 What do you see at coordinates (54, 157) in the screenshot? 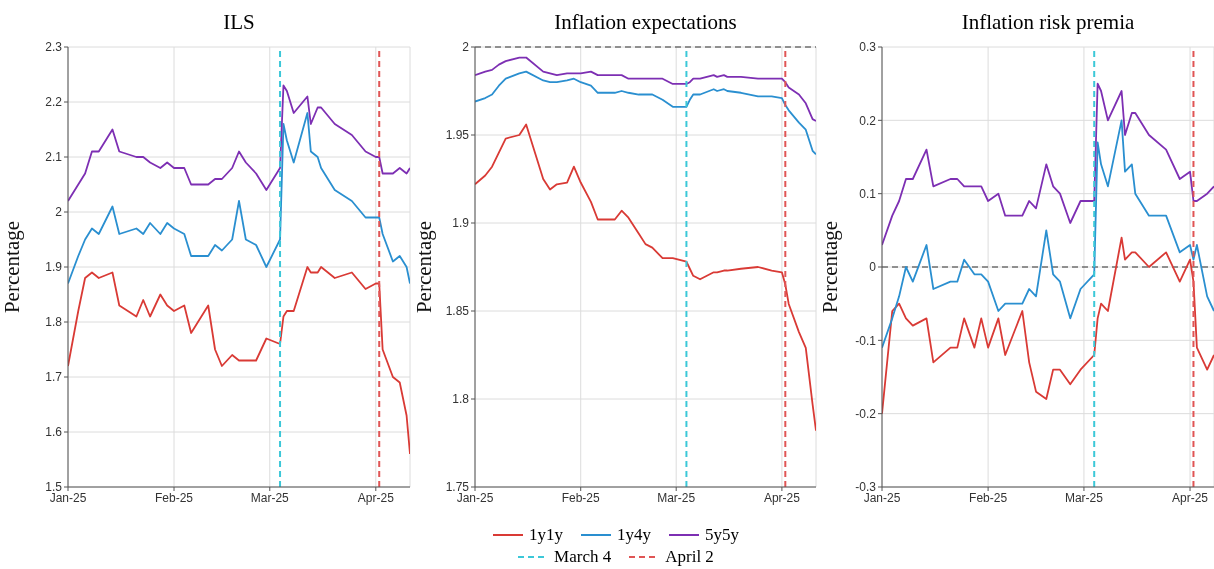
I see `y-tick-label: 2.1` at bounding box center [54, 157].